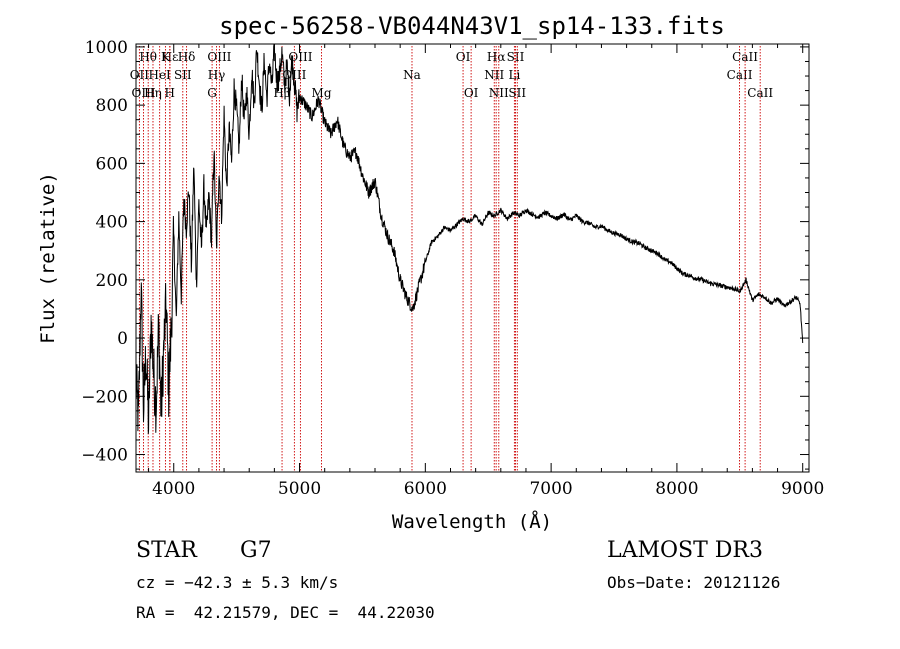 The height and width of the screenshot is (649, 900). I want to click on y-tick-label: −200, so click(104, 397).